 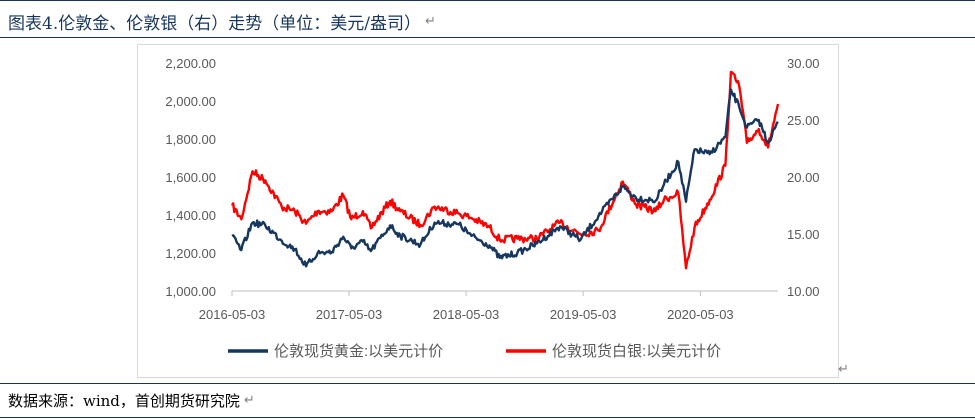 What do you see at coordinates (349, 314) in the screenshot?
I see `x-tick-label: 2017-05-03` at bounding box center [349, 314].